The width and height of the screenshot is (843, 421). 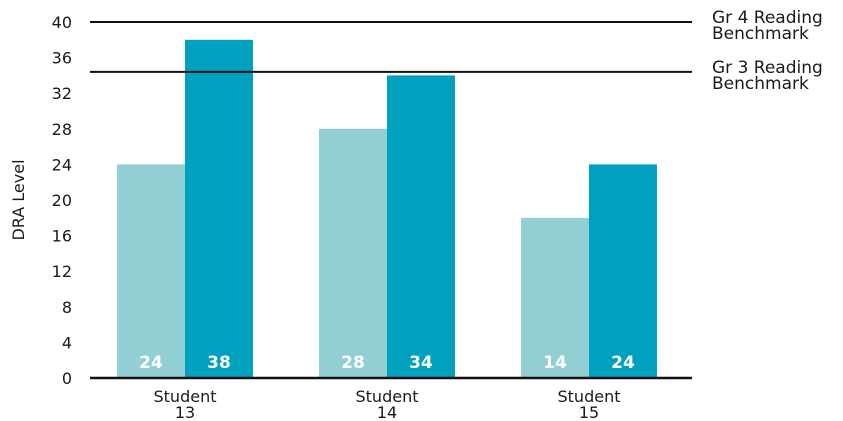 What do you see at coordinates (62, 200) in the screenshot?
I see `y-tick-label: 20` at bounding box center [62, 200].